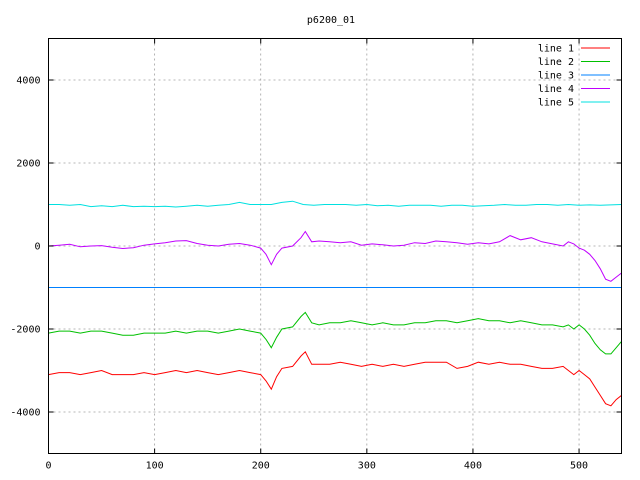  Describe the element at coordinates (155, 466) in the screenshot. I see `x-tick-label: 100` at that location.